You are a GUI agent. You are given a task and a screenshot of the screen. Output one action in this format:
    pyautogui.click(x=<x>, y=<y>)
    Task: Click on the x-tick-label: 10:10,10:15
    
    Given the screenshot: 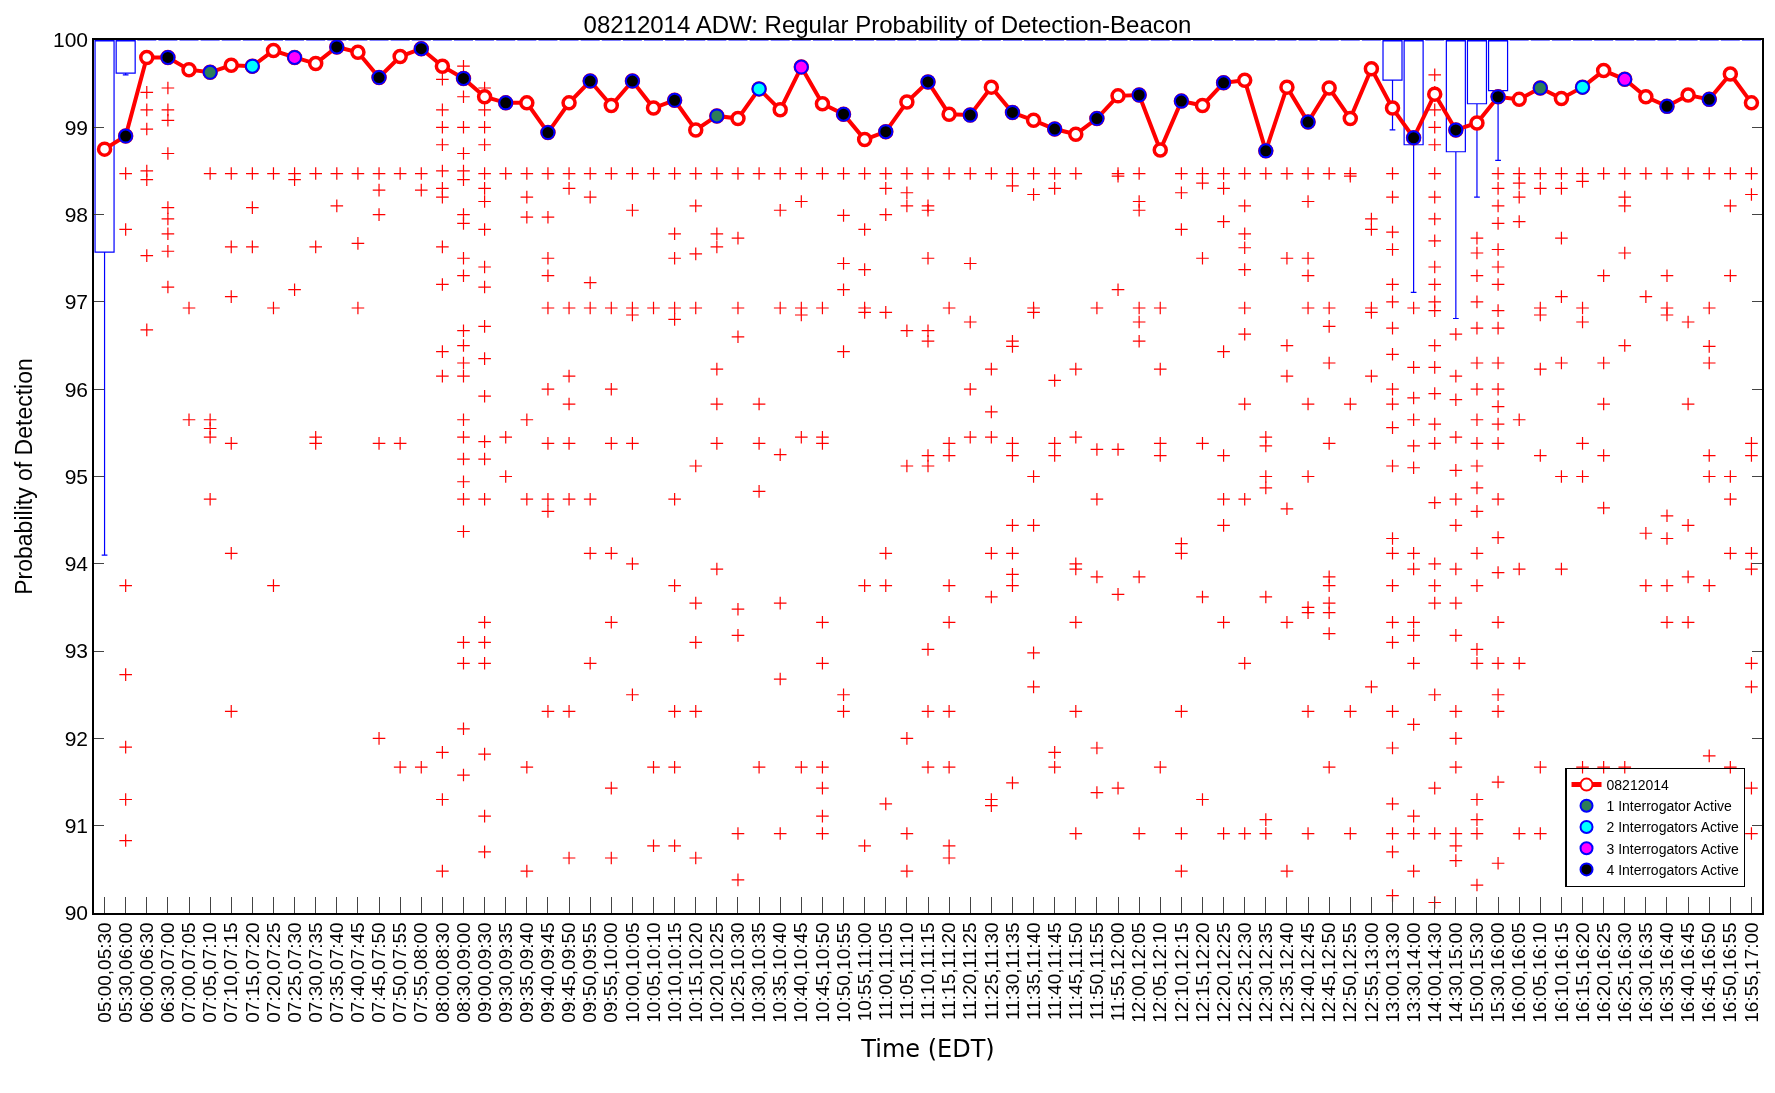 What is the action you would take?
    pyautogui.click(x=674, y=972)
    